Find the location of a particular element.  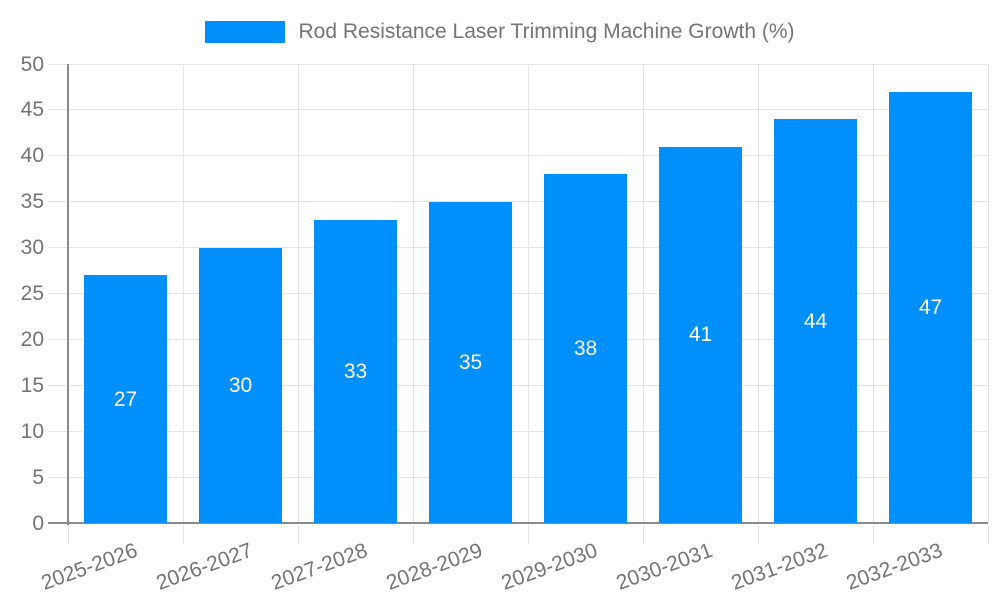

bar-value-label: 35 is located at coordinates (470, 362).